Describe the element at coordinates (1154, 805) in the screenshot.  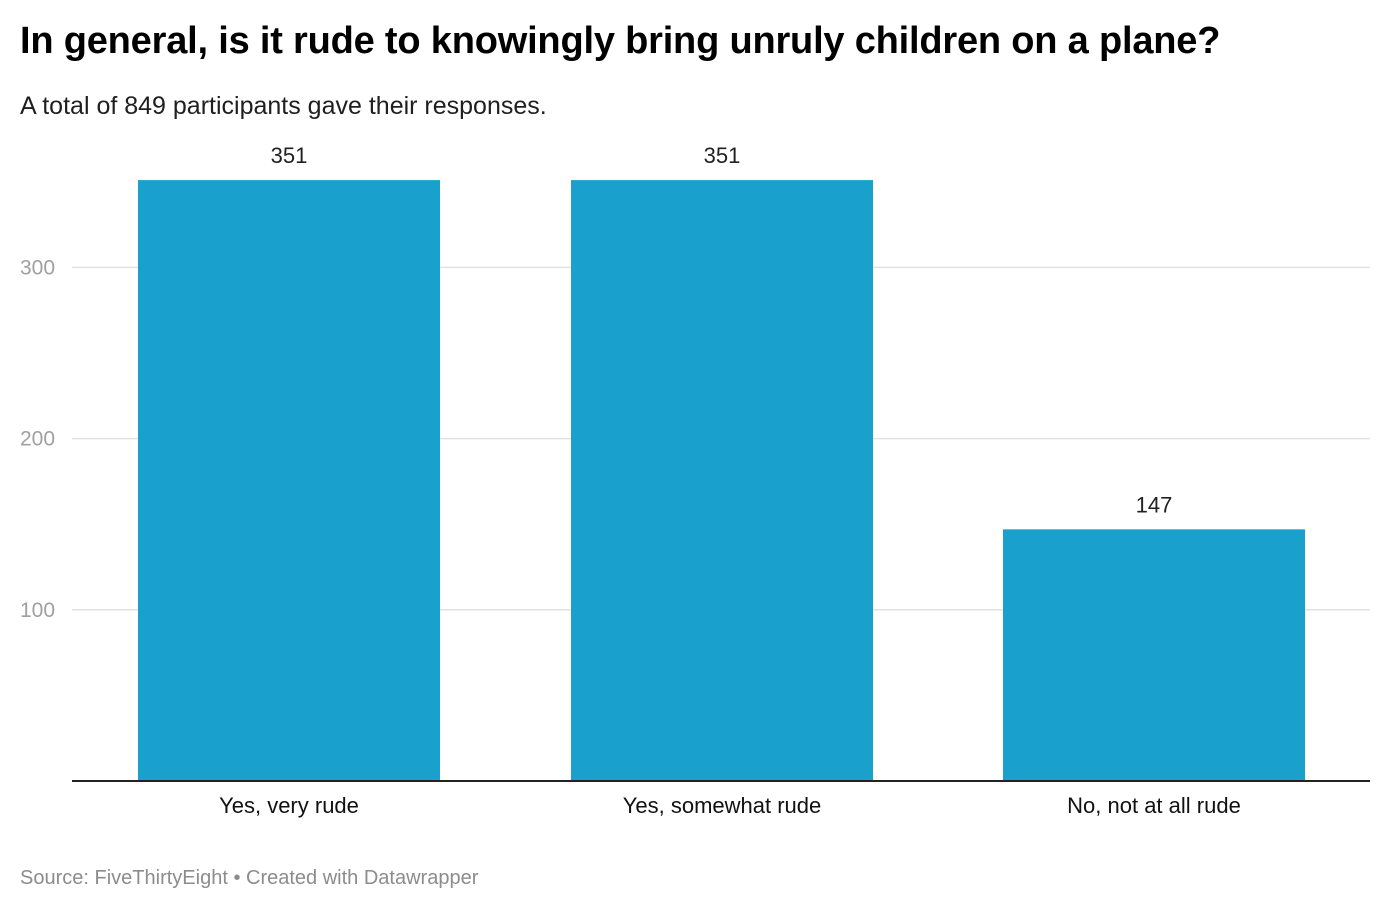
I see `category-label: No, not at all rude` at that location.